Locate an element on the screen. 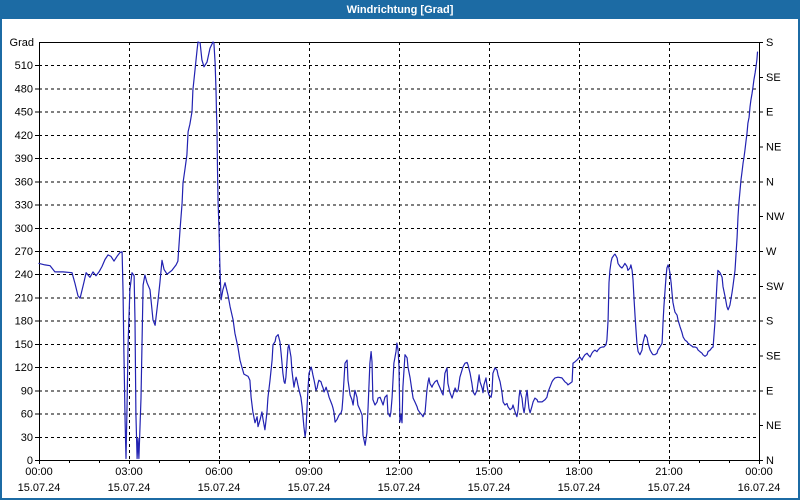 This screenshot has height=500, width=800. x-tick-time-label: 21:00 is located at coordinates (669, 472).